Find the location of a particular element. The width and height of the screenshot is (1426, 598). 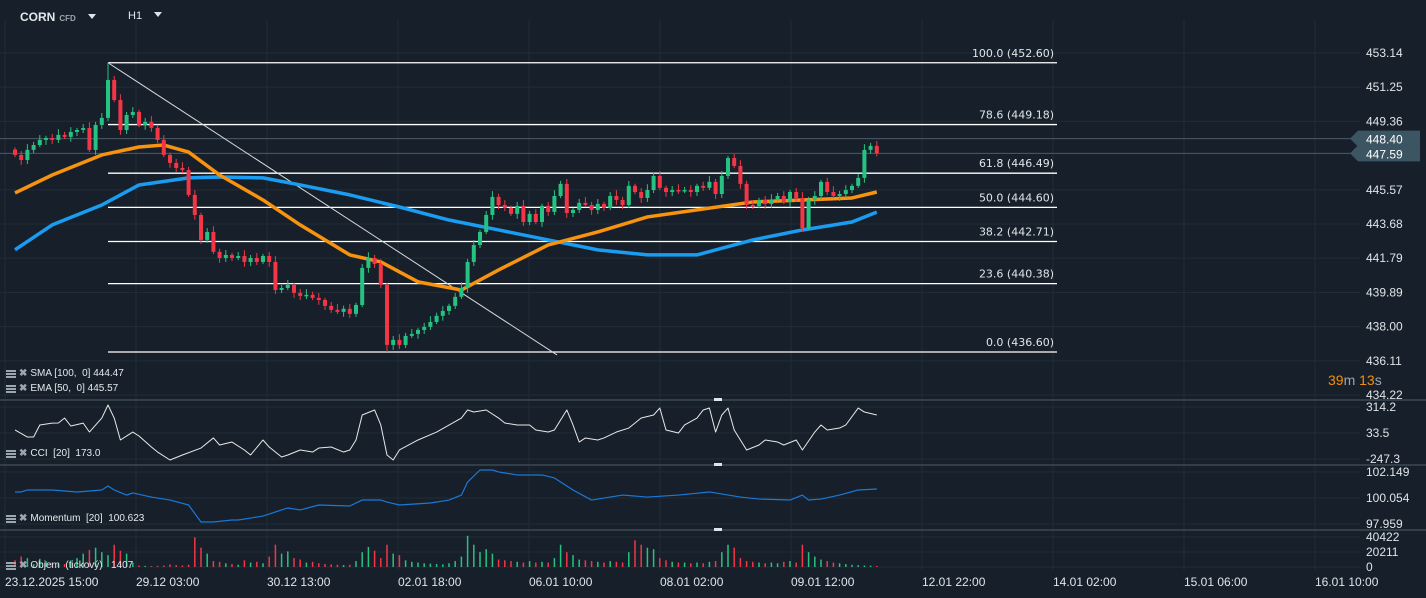

symbol-selector: CORN CFD is located at coordinates (58, 17).